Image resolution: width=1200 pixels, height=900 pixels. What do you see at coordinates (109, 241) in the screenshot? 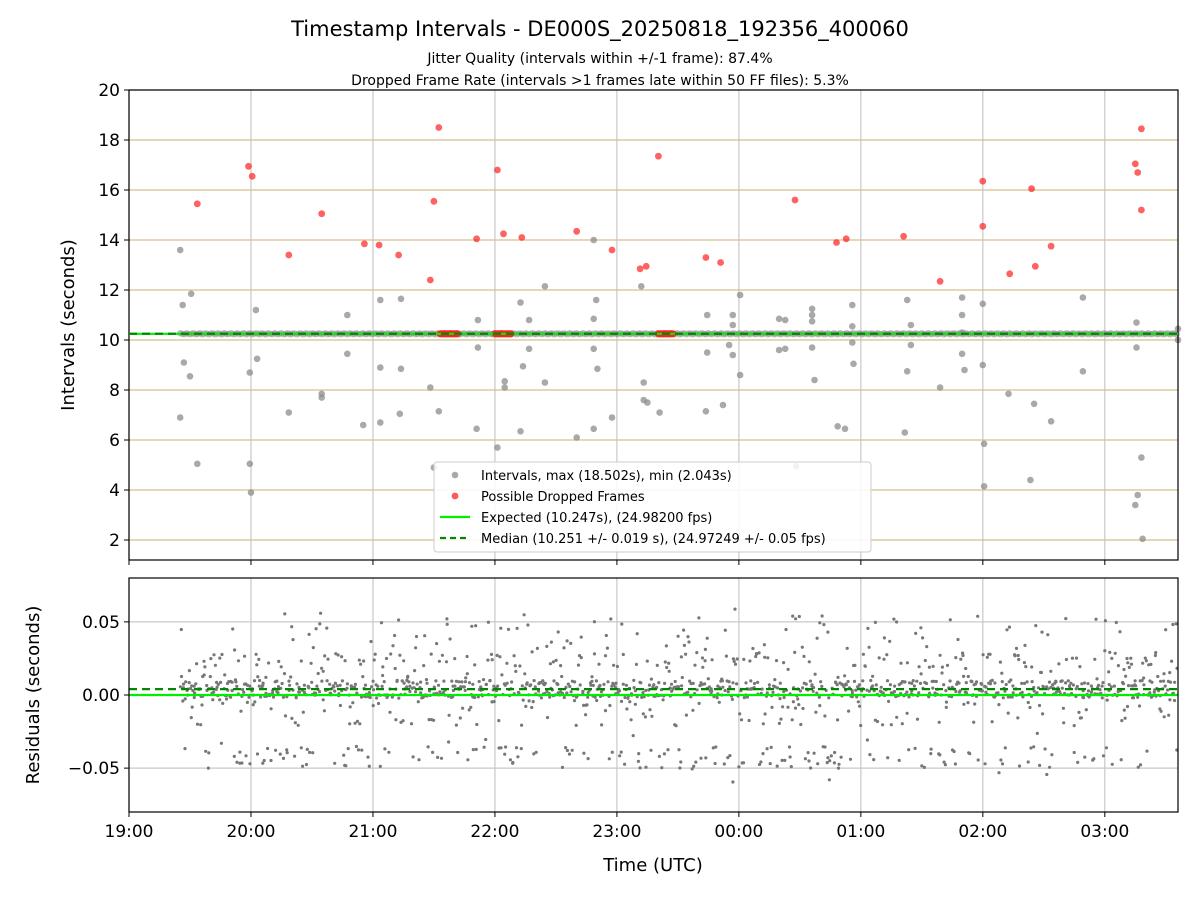
I see `top-ytick-label-6: 14` at bounding box center [109, 241].